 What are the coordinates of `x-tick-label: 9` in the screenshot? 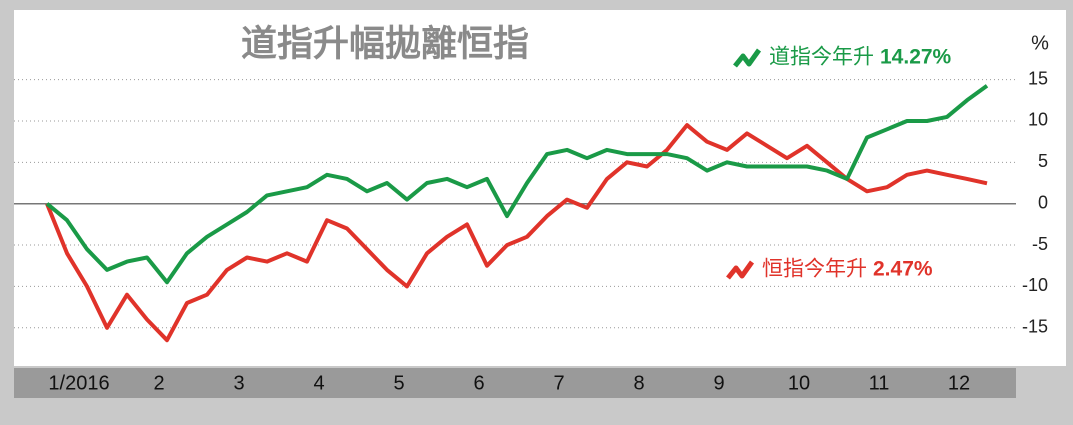 It's located at (718, 383).